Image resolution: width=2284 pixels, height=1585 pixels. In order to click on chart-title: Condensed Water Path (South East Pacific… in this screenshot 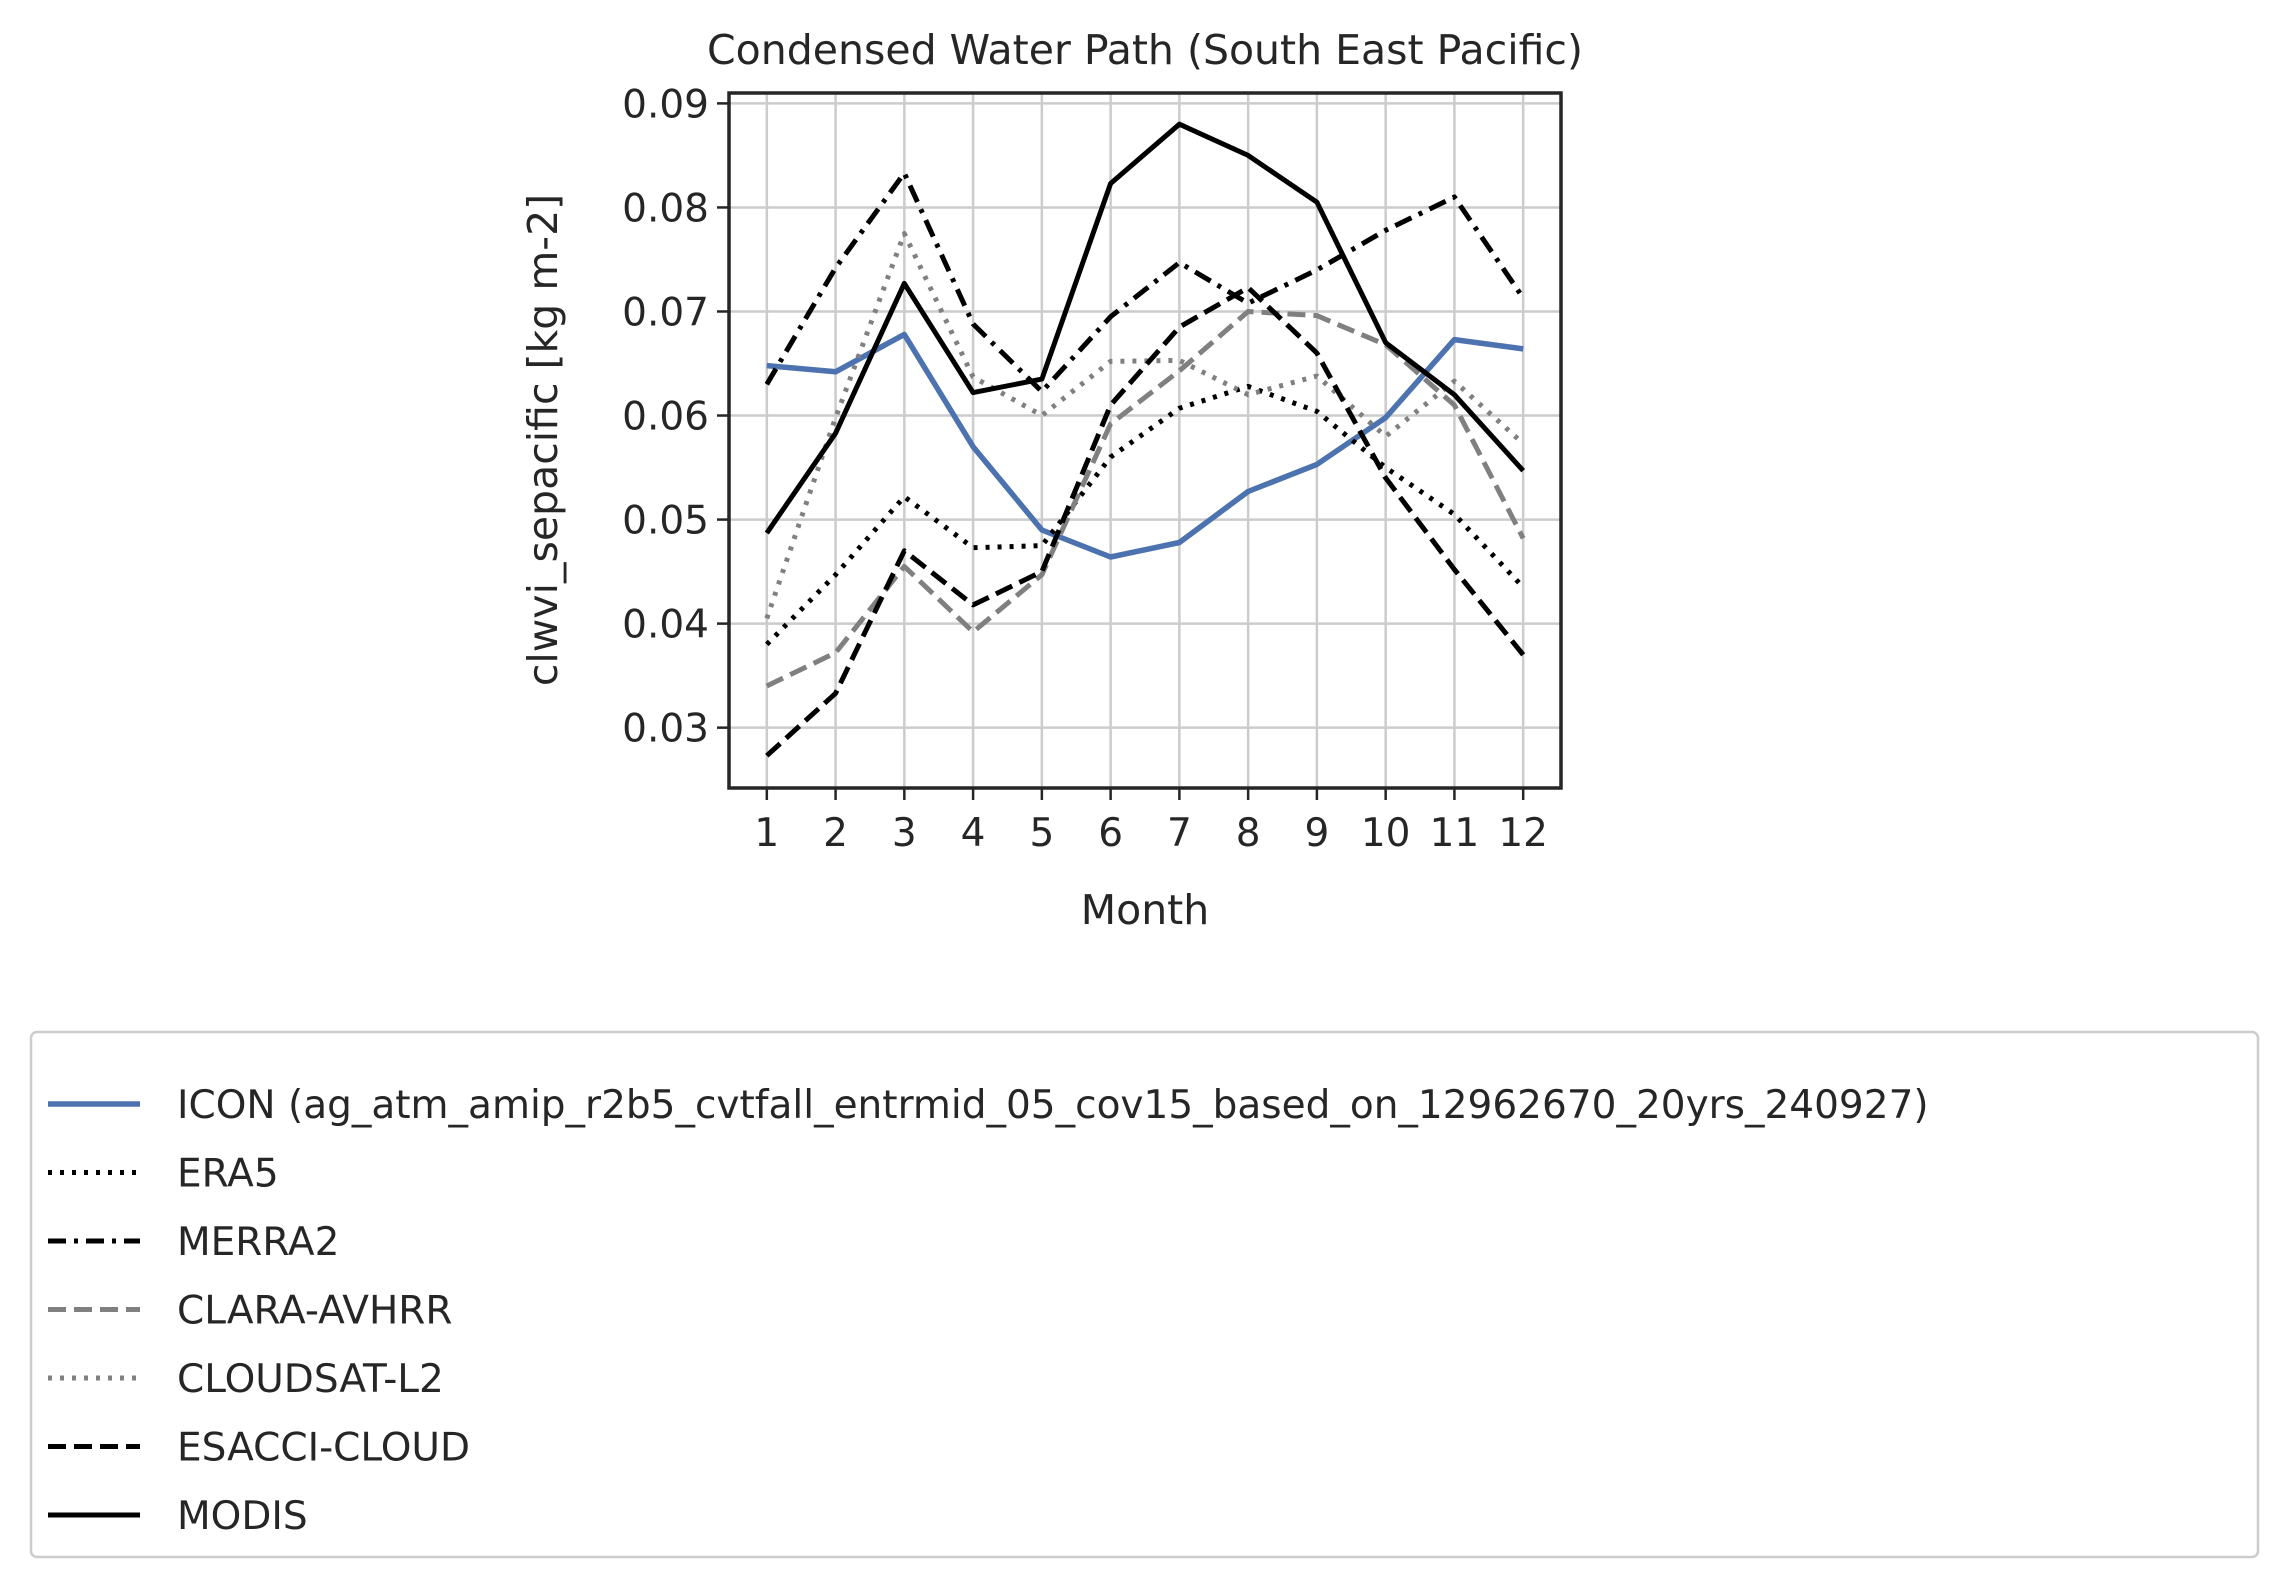, I will do `click(1145, 50)`.